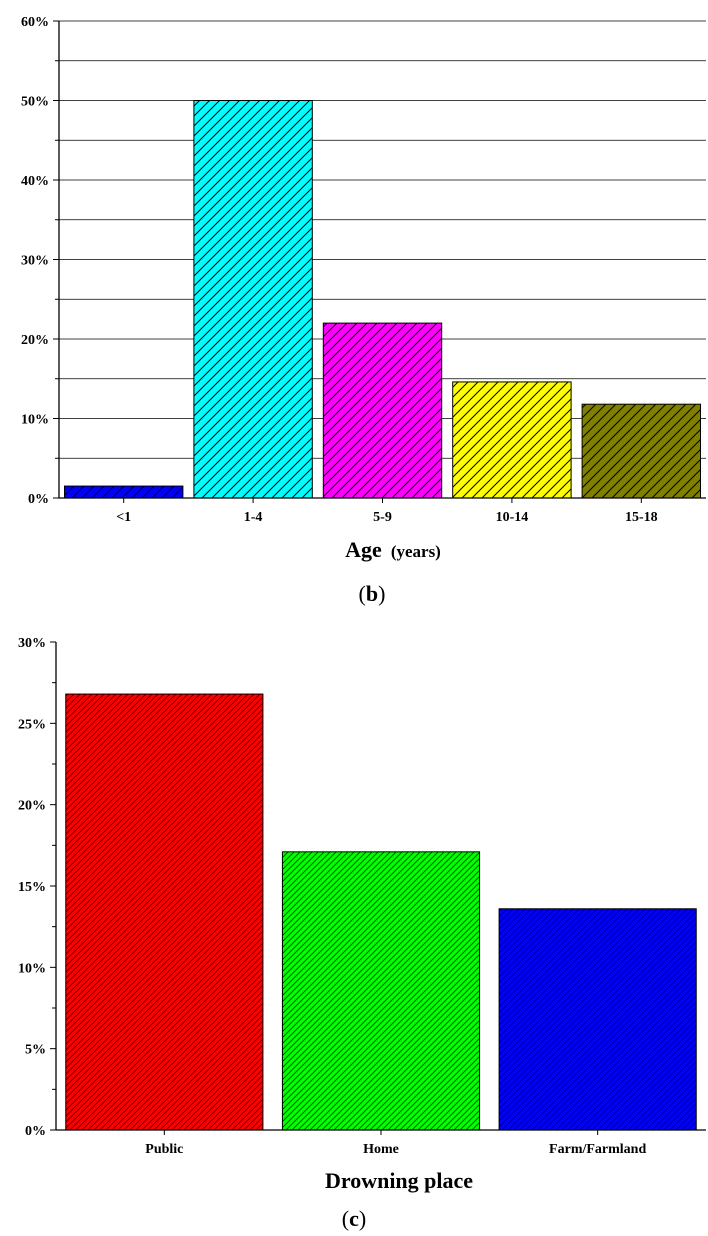 Image resolution: width=708 pixels, height=1236 pixels. Describe the element at coordinates (32, 724) in the screenshot. I see `y-tick-label: 25%` at that location.